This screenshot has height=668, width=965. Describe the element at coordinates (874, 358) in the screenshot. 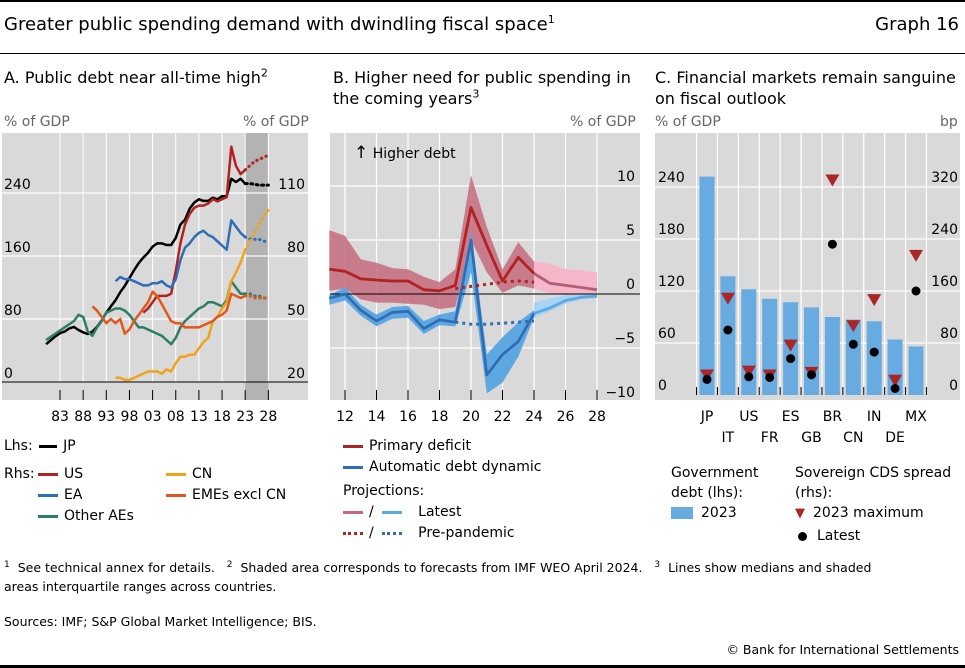

I see `bar-in` at that location.